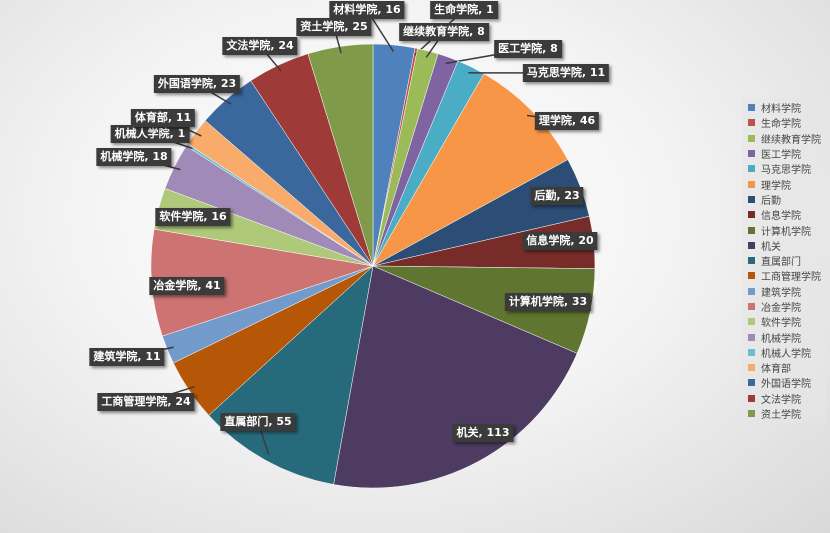 The height and width of the screenshot is (533, 830). Describe the element at coordinates (548, 302) in the screenshot. I see `data-label: 计算机学院, 33` at that location.